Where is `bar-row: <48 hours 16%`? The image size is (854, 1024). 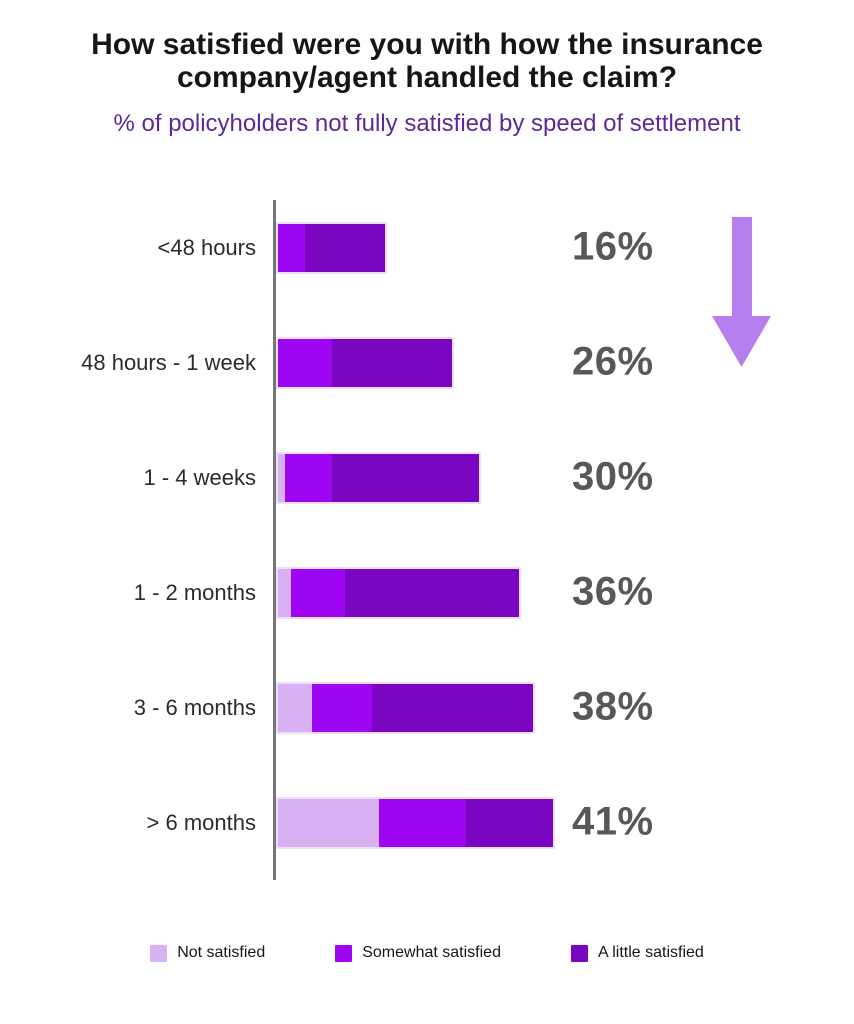 bar-row: <48 hours 16% is located at coordinates (427, 247).